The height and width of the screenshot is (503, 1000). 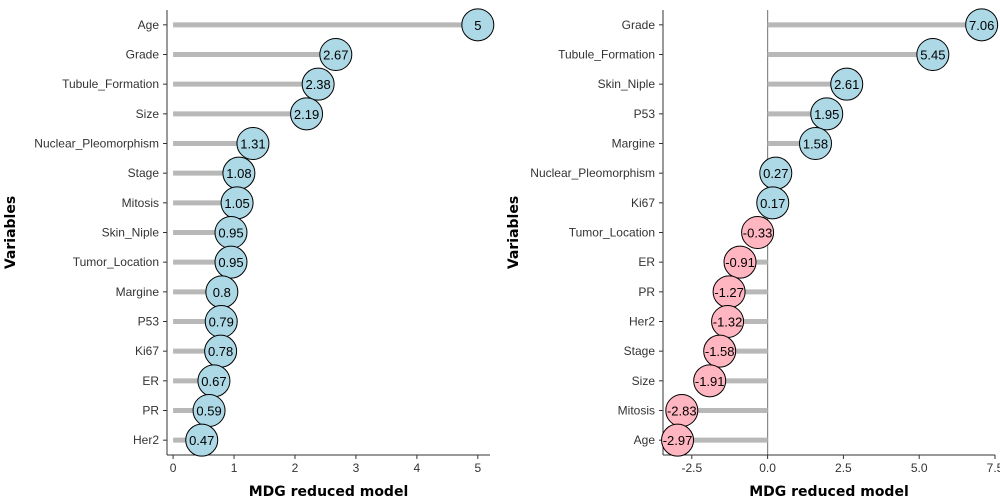 I want to click on point-value-label: 1.08, so click(x=238, y=173).